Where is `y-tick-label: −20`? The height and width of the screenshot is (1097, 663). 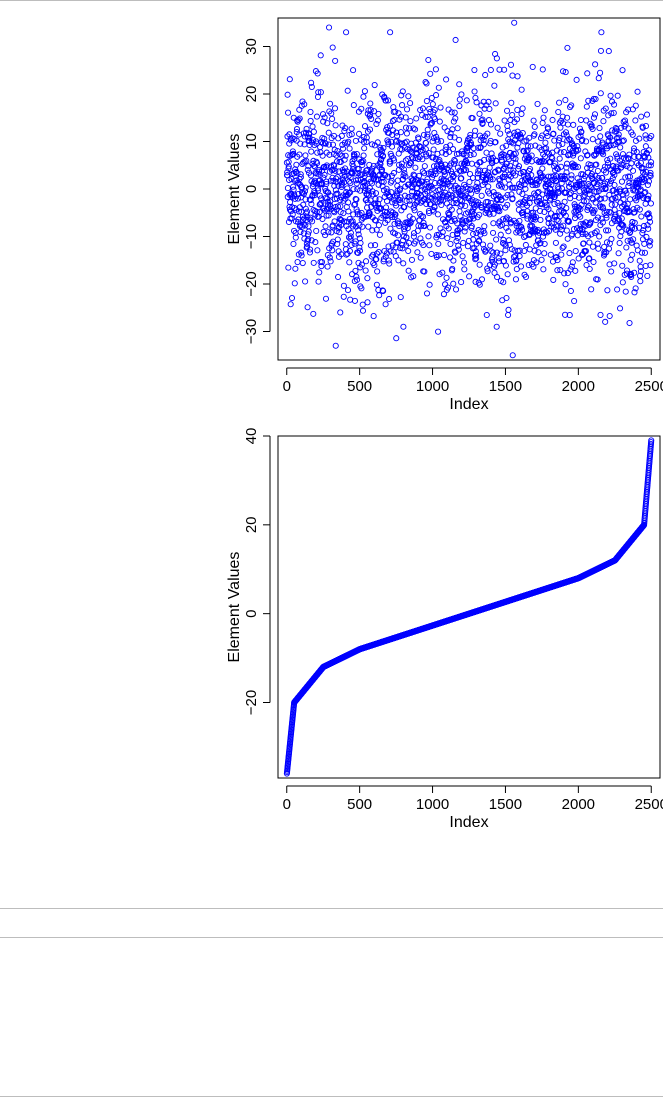 y-tick-label: −20 is located at coordinates (251, 702).